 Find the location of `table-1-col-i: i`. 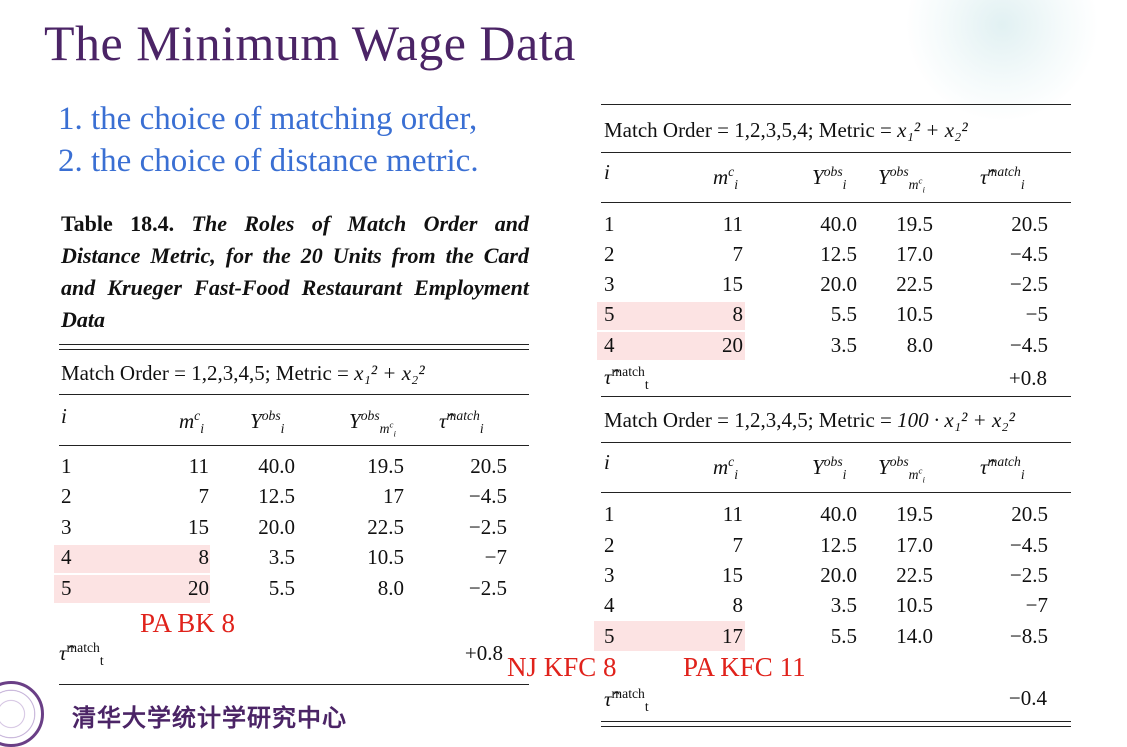

table-1-col-i: i is located at coordinates (64, 416).